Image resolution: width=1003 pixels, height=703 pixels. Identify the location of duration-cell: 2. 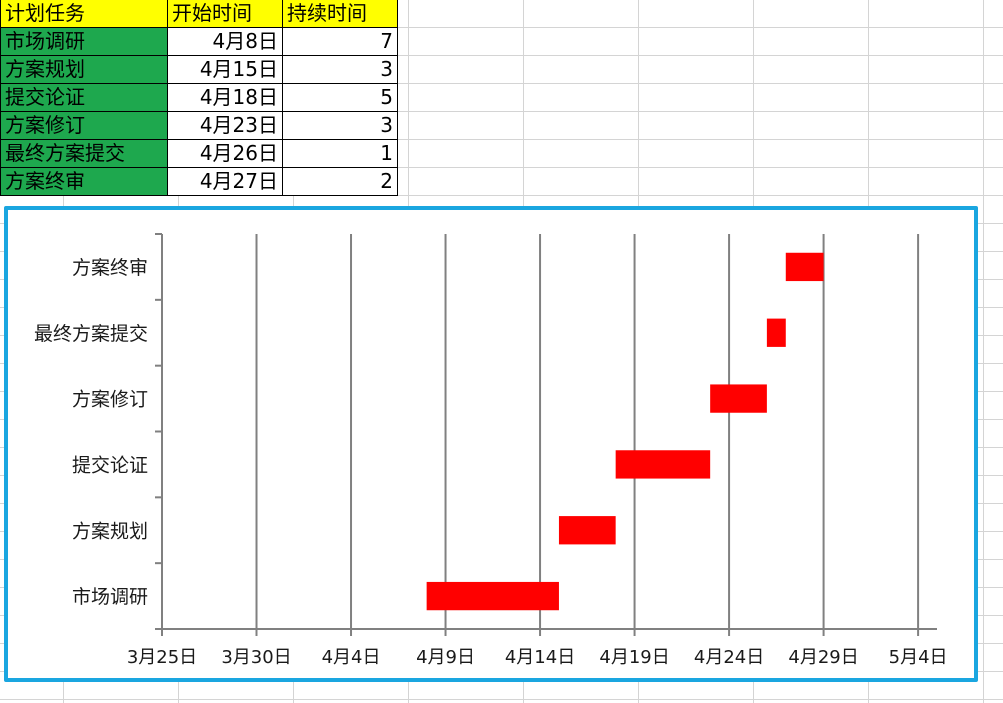
(340, 182).